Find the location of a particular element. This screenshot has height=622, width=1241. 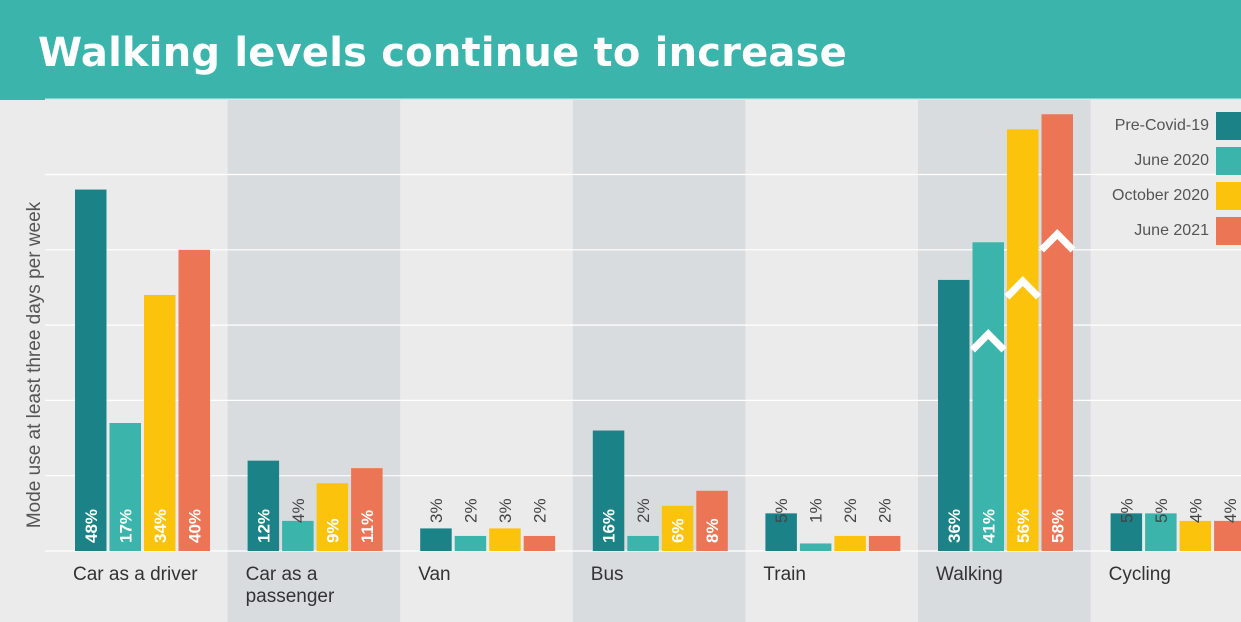

legend-item-june-2020: June 2020 is located at coordinates (1151, 161).